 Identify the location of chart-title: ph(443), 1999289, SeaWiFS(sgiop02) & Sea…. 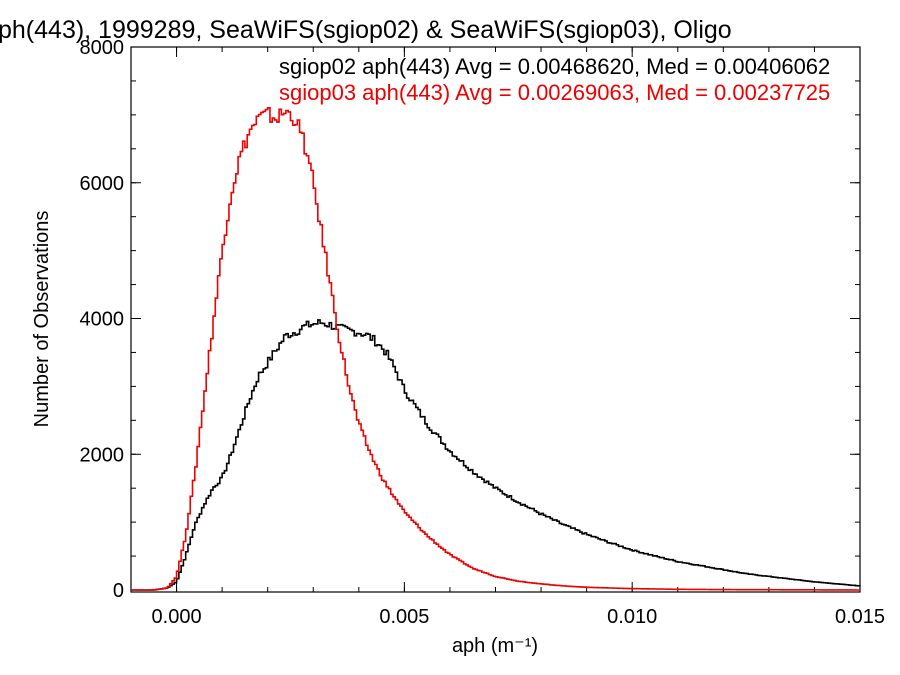
(366, 30).